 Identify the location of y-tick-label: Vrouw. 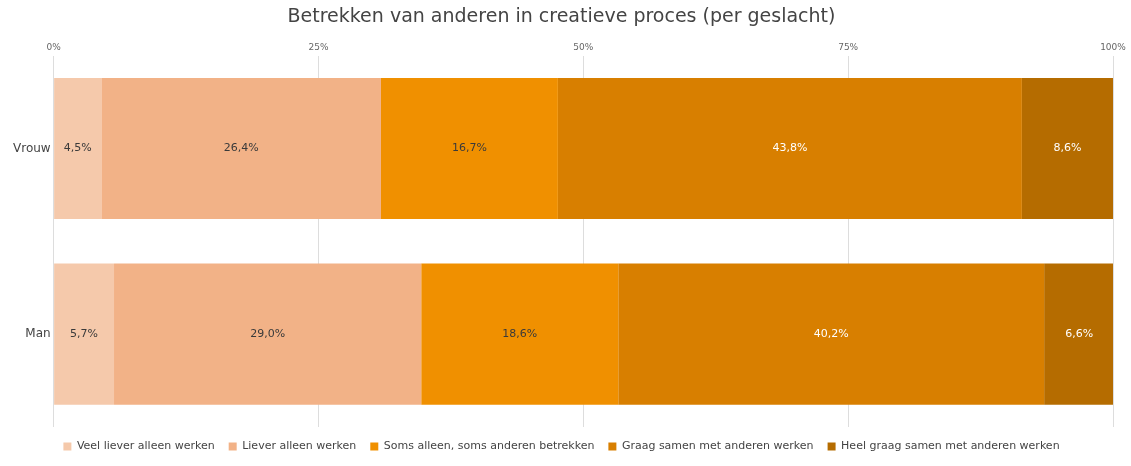
(32, 147).